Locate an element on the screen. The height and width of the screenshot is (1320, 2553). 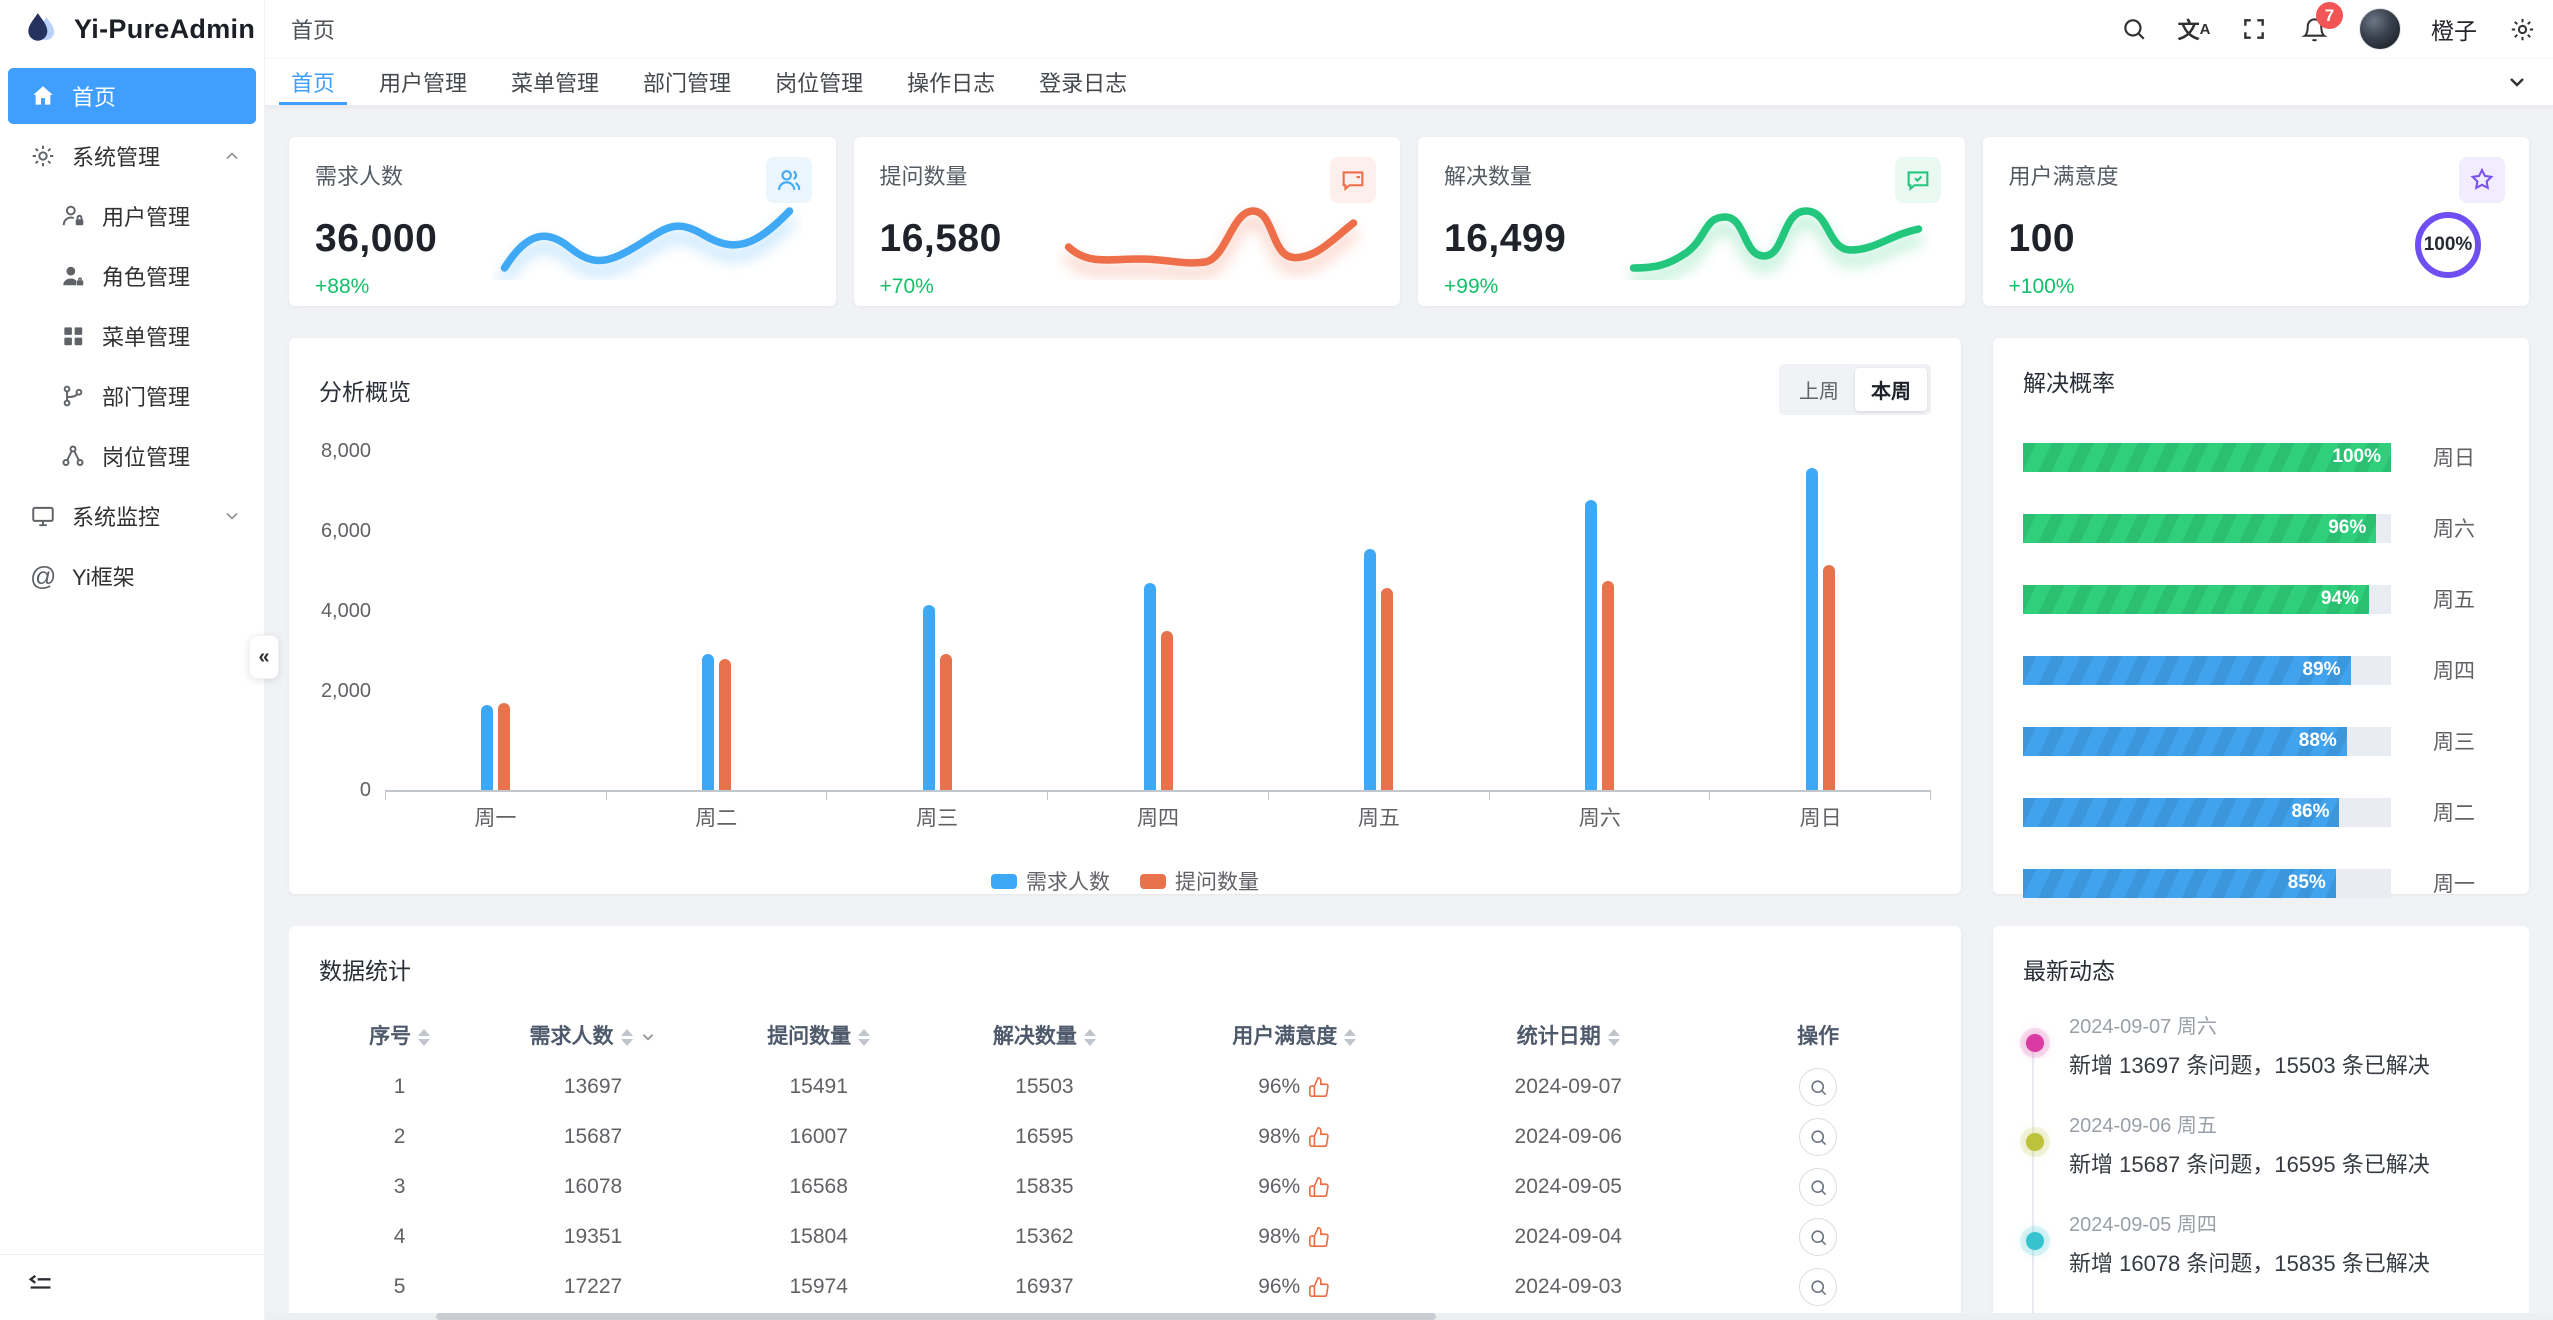
satisfaction-ring: 100% is located at coordinates (2448, 245).